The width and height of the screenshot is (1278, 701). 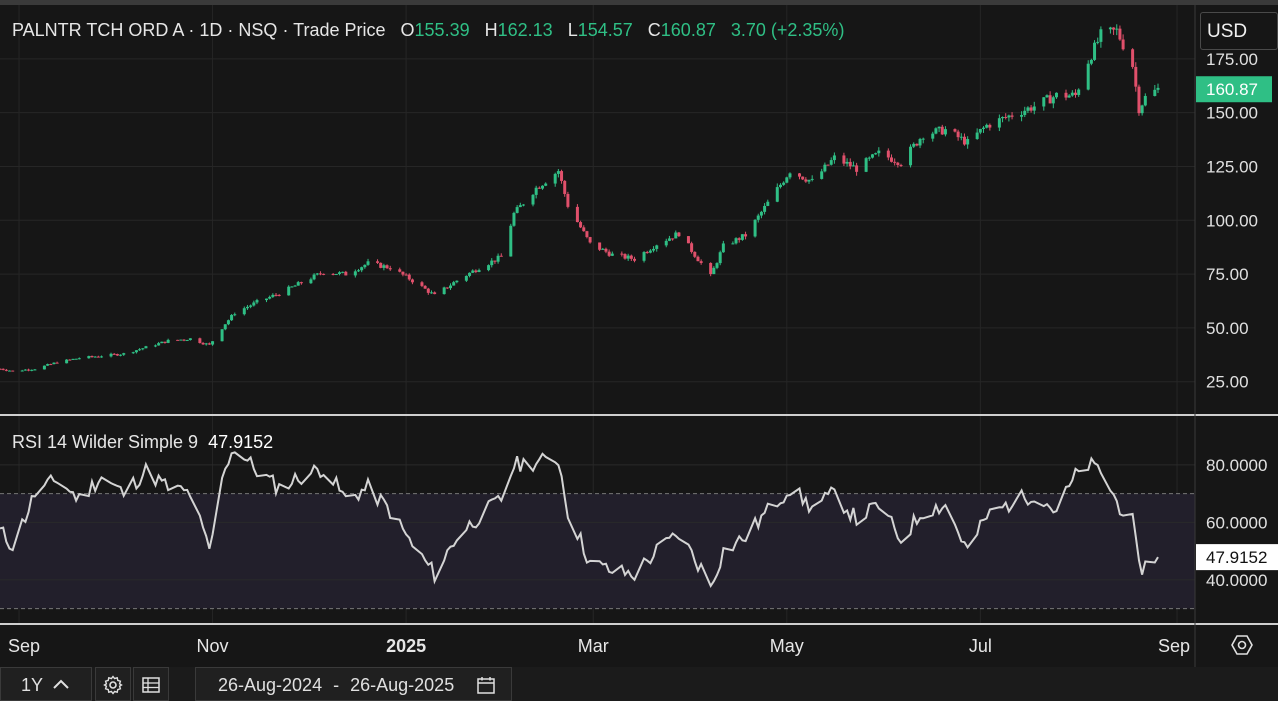 I want to click on data-table-button, so click(x=151, y=684).